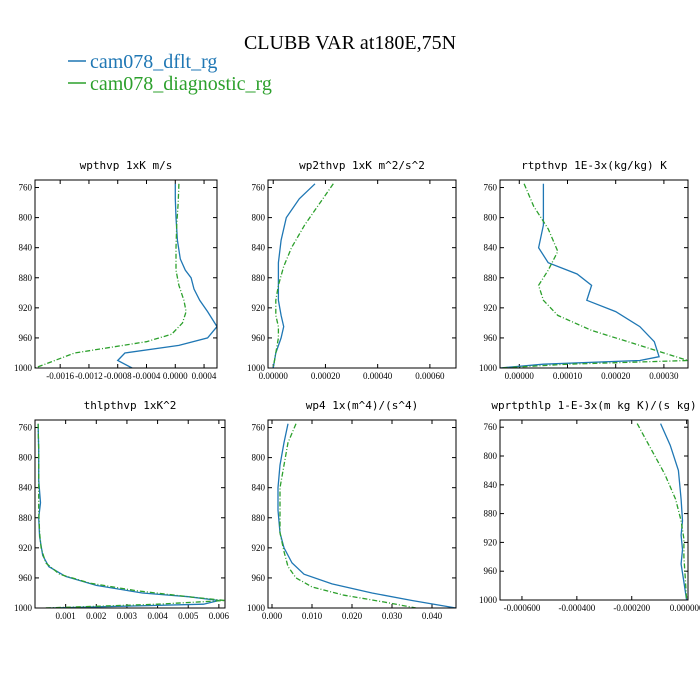 This screenshot has height=700, width=700. Describe the element at coordinates (432, 616) in the screenshot. I see `x-tick-label: 0.040` at that location.